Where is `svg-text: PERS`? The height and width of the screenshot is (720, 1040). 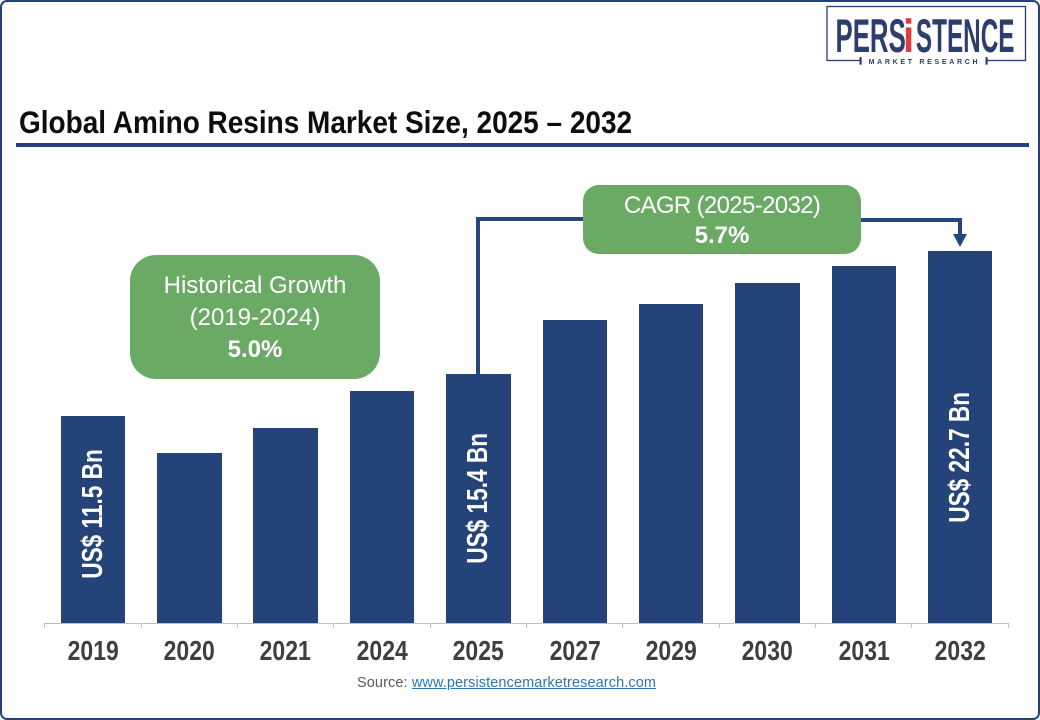 svg-text: PERS is located at coordinates (871, 35).